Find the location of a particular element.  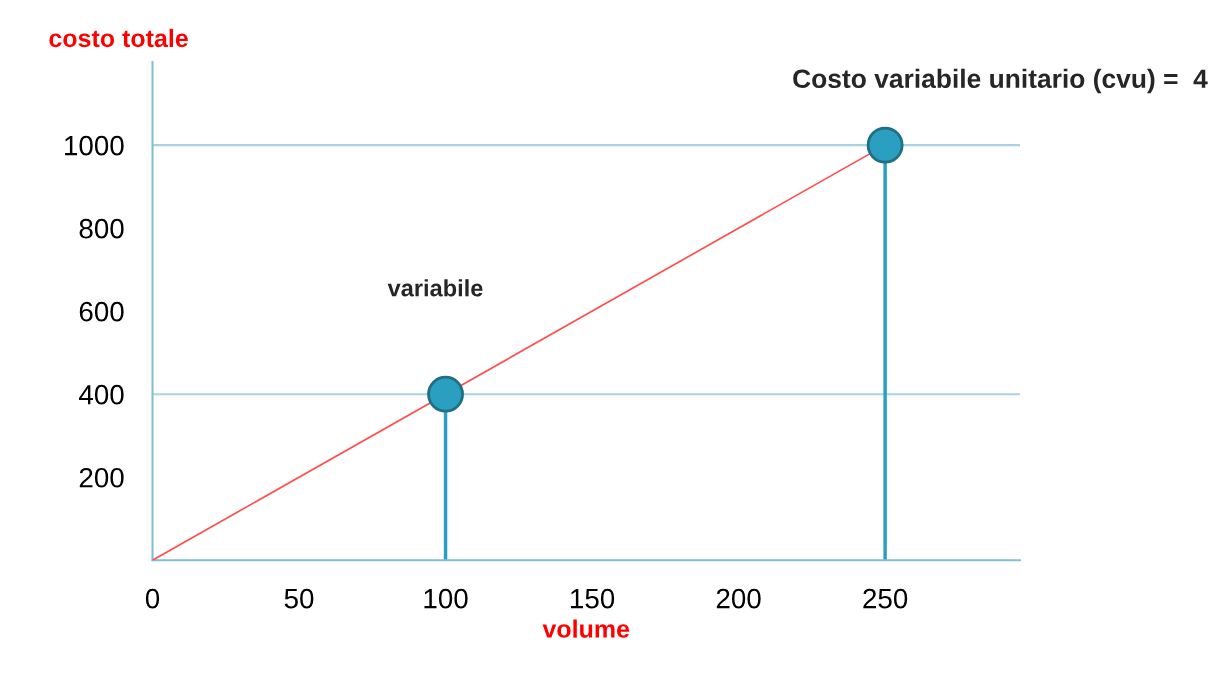

x-tick-label: 200 is located at coordinates (738, 598).